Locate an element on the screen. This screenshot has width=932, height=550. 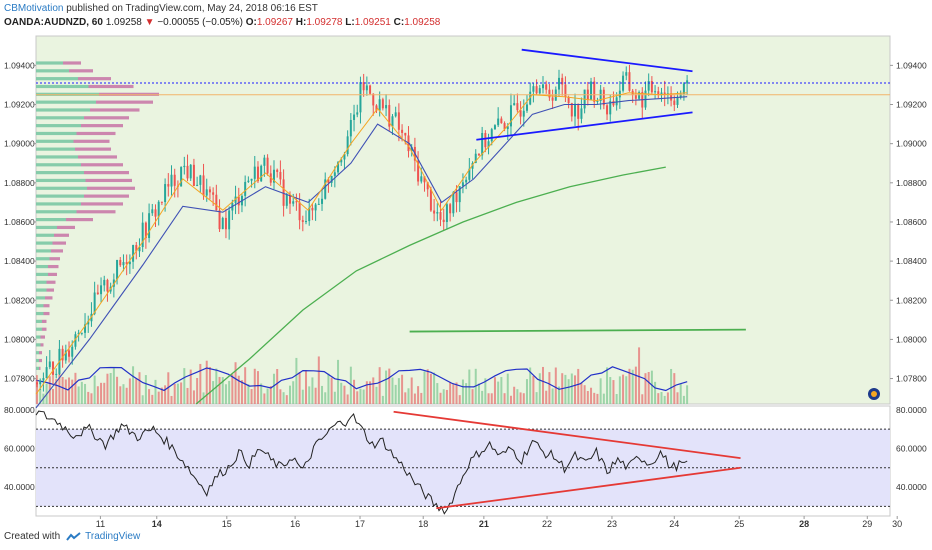
author-name: CBMotivation is located at coordinates (34, 8).